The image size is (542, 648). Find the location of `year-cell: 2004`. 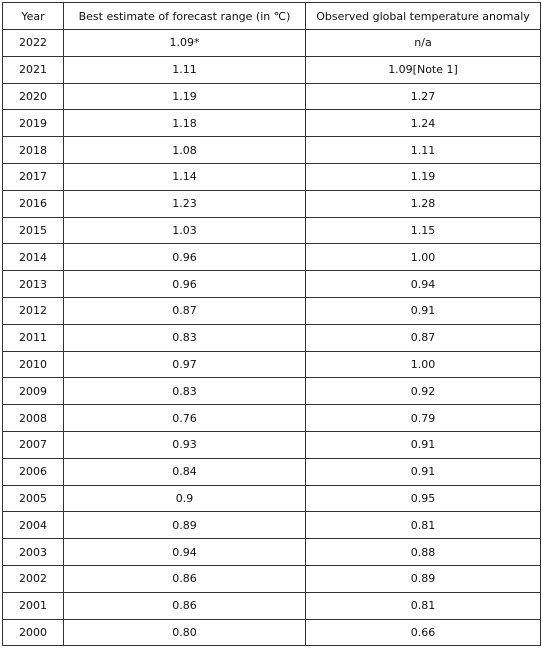

year-cell: 2004 is located at coordinates (33, 525).